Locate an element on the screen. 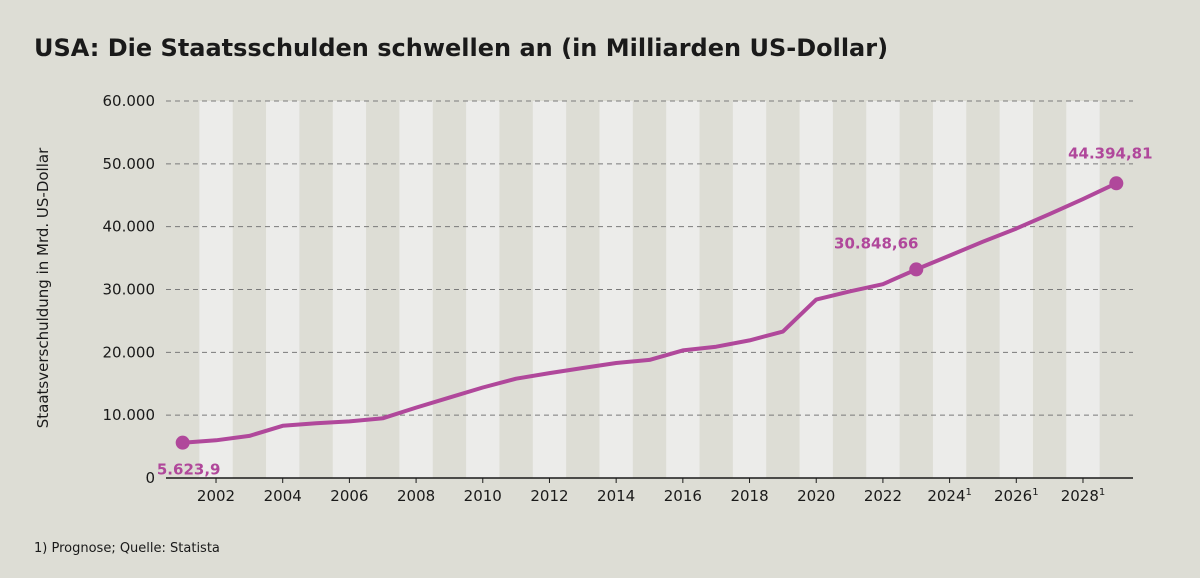 The image size is (1200, 578). y-tick-label: 40.000 is located at coordinates (129, 227).